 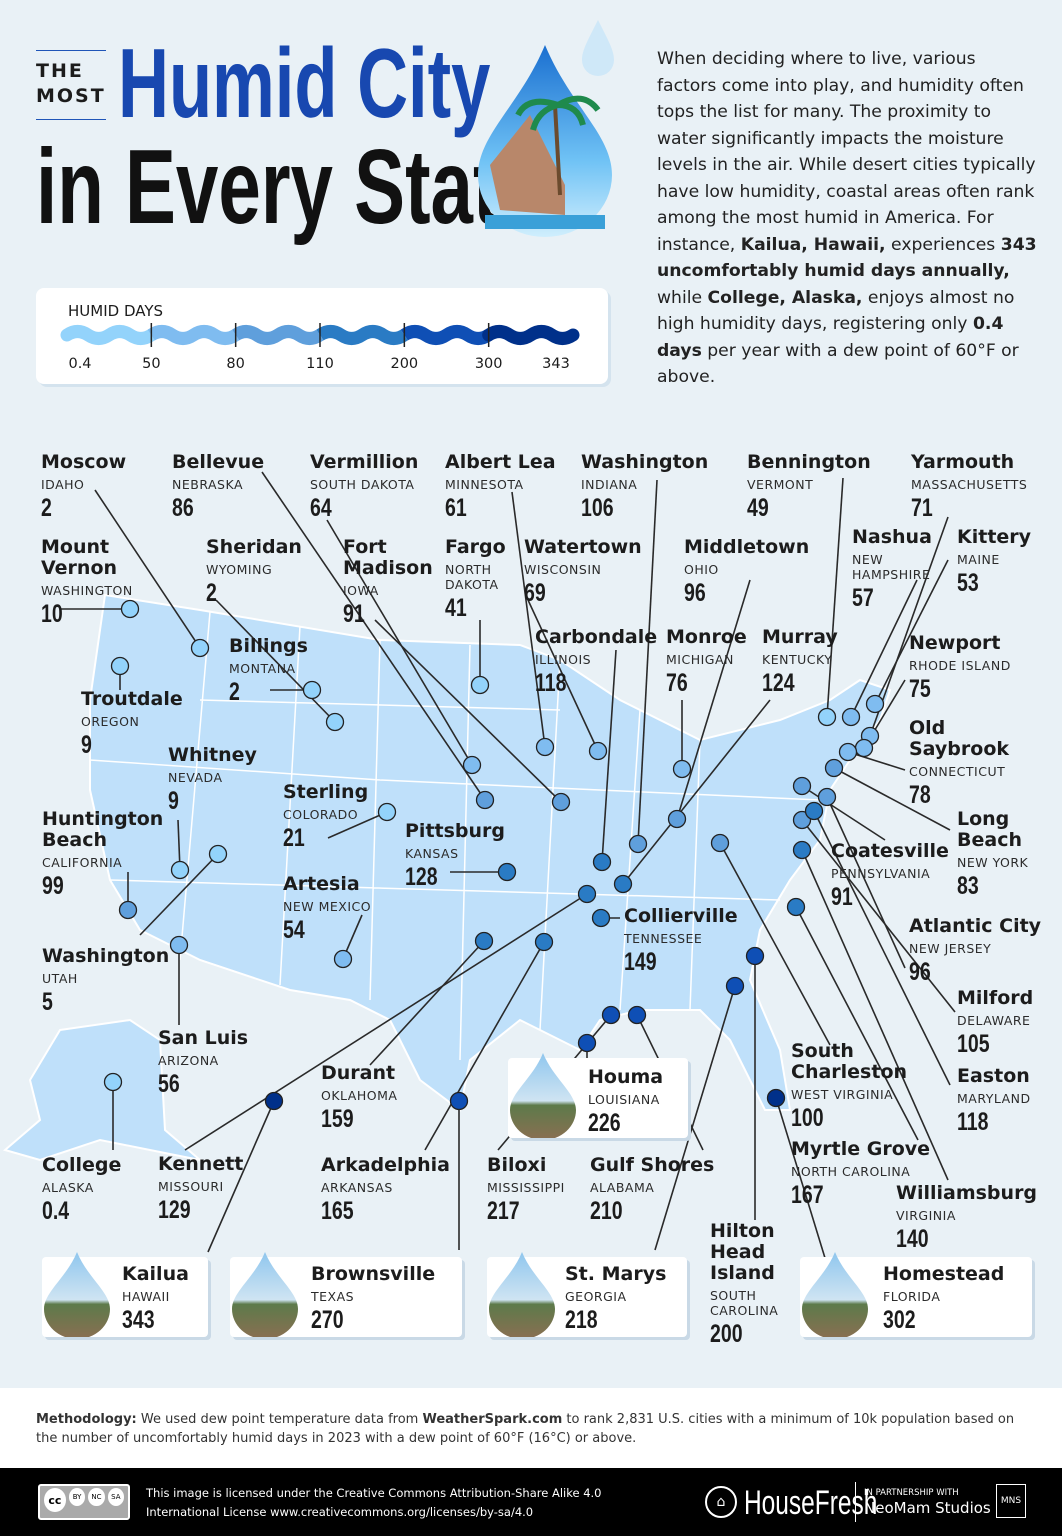 What do you see at coordinates (110, 721) in the screenshot?
I see `state-name: OREGON` at bounding box center [110, 721].